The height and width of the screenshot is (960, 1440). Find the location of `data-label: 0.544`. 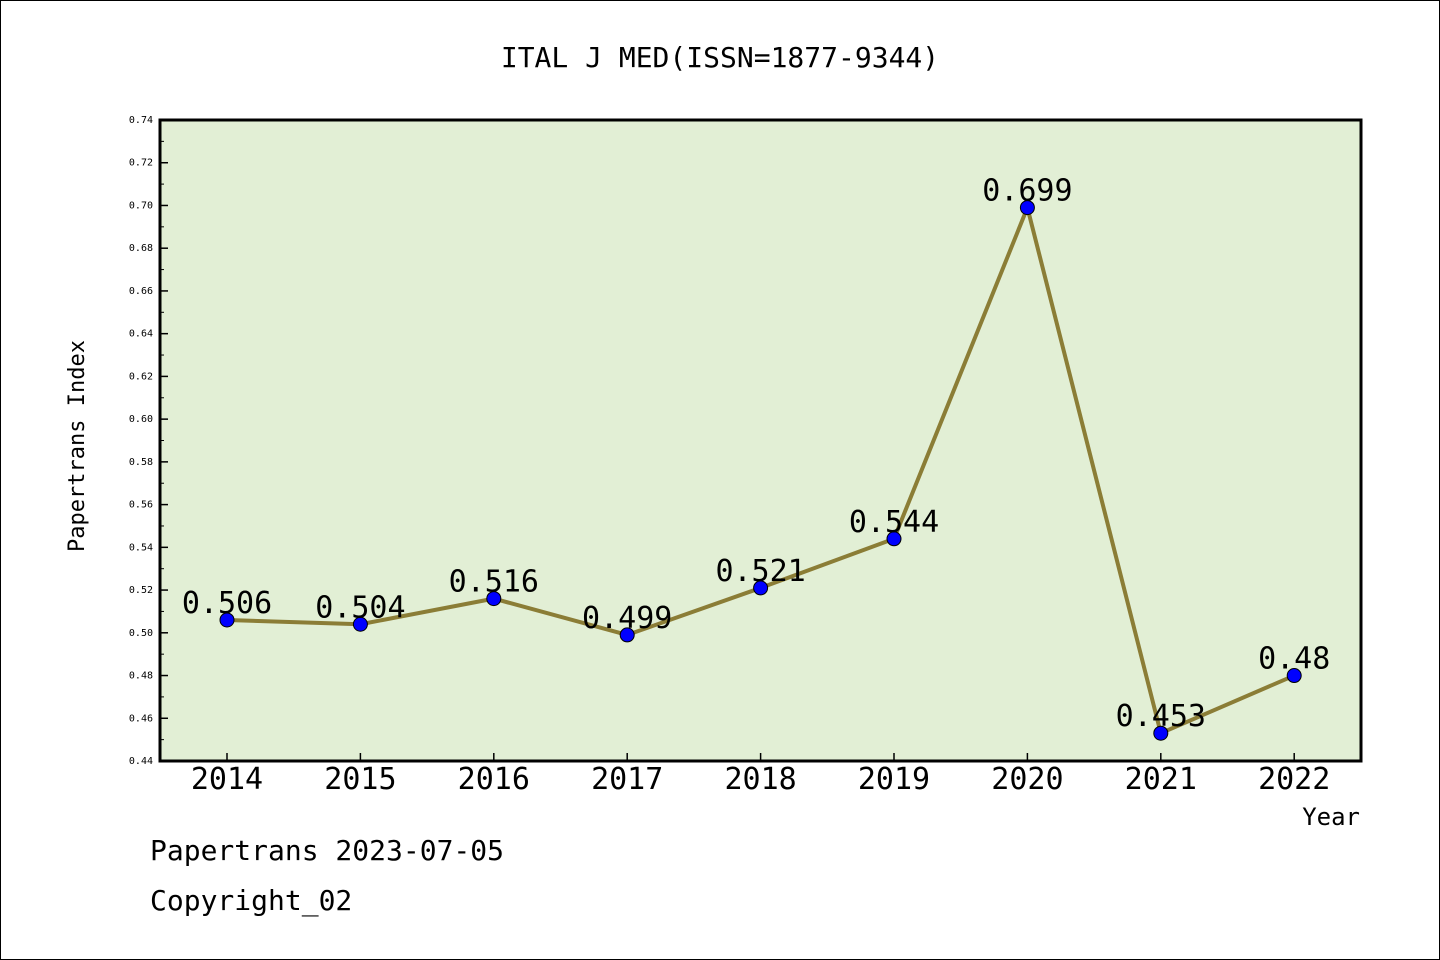

data-label: 0.544 is located at coordinates (894, 522).